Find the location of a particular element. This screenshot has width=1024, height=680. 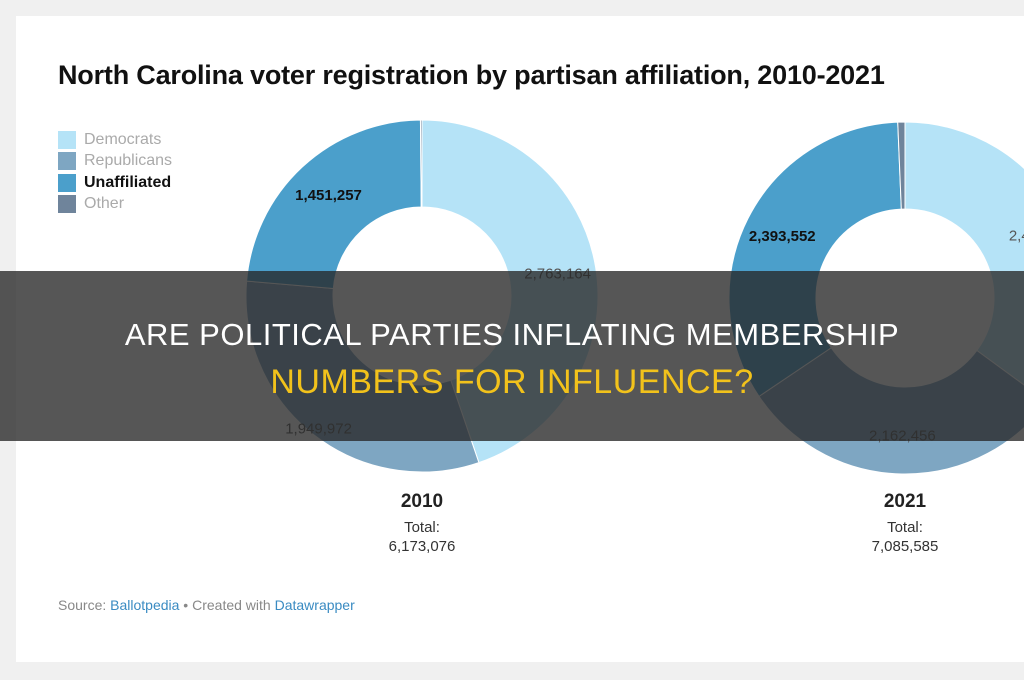

source-separator: • Created with is located at coordinates (227, 605).